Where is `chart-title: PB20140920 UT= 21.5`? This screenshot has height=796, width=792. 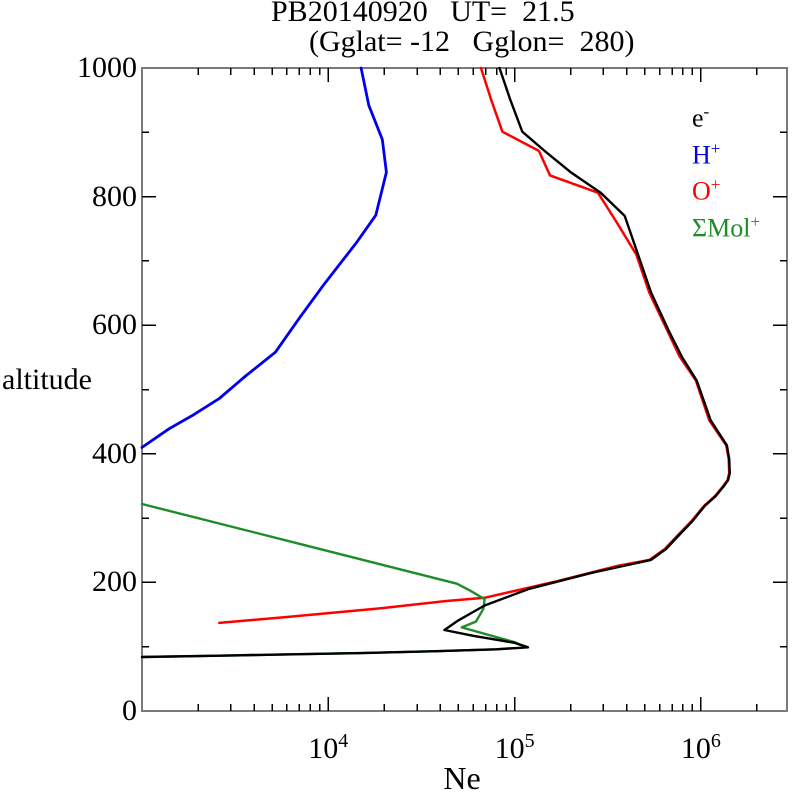
chart-title: PB20140920 UT= 21.5 is located at coordinates (423, 14).